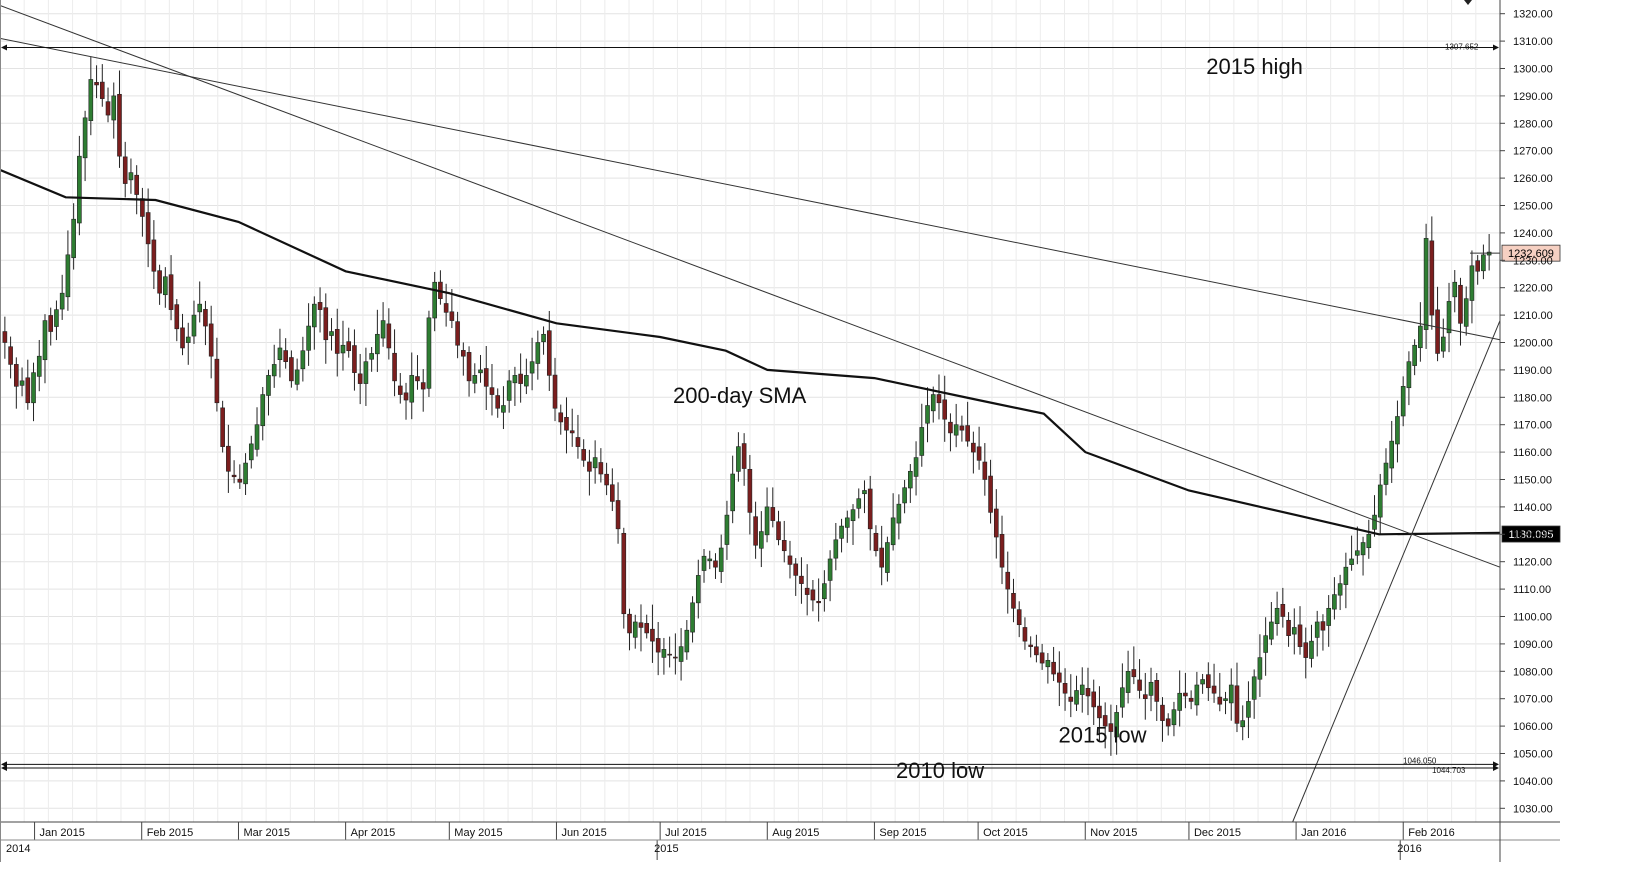 This screenshot has width=1651, height=895. I want to click on price-badge-label: 1232.609, so click(1531, 254).